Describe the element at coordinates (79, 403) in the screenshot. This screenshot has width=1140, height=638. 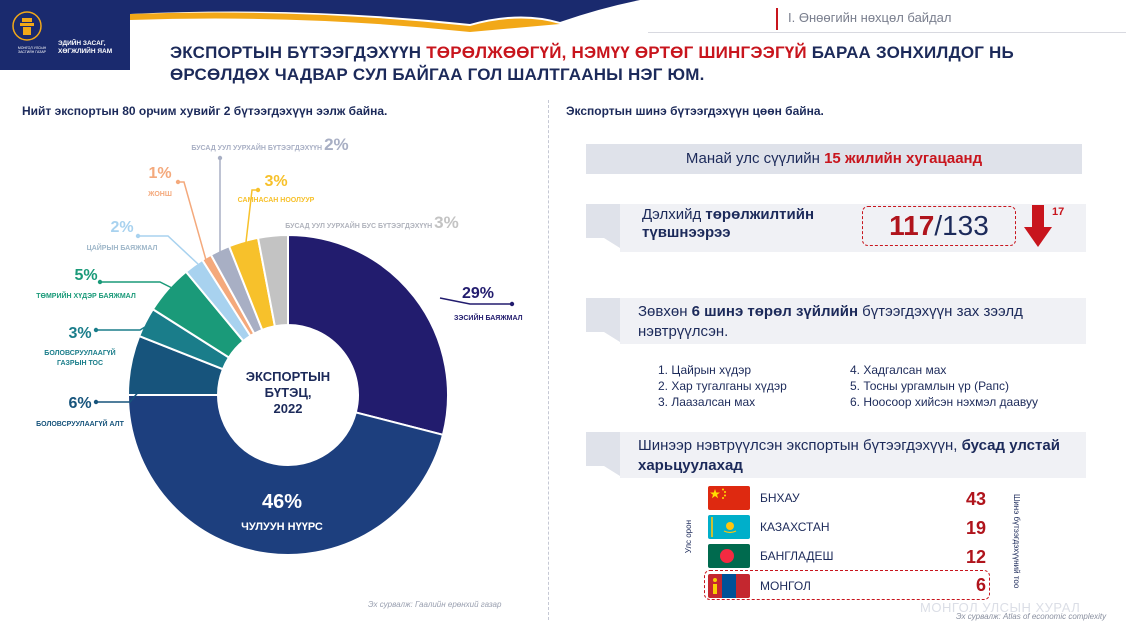
I see `pie-percent-label: 6%` at that location.